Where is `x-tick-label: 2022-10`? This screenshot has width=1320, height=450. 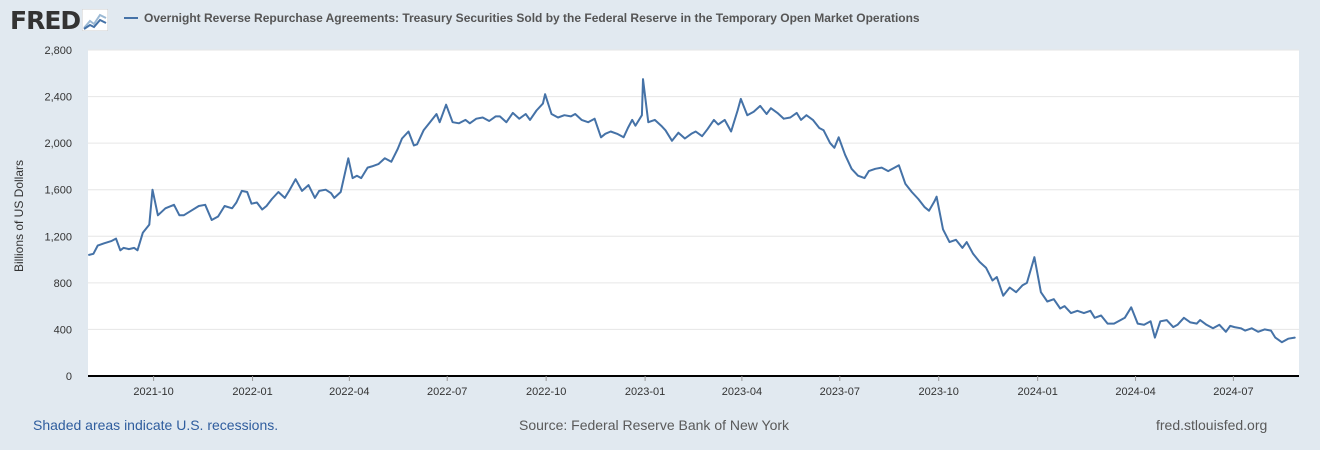 x-tick-label: 2022-10 is located at coordinates (546, 392).